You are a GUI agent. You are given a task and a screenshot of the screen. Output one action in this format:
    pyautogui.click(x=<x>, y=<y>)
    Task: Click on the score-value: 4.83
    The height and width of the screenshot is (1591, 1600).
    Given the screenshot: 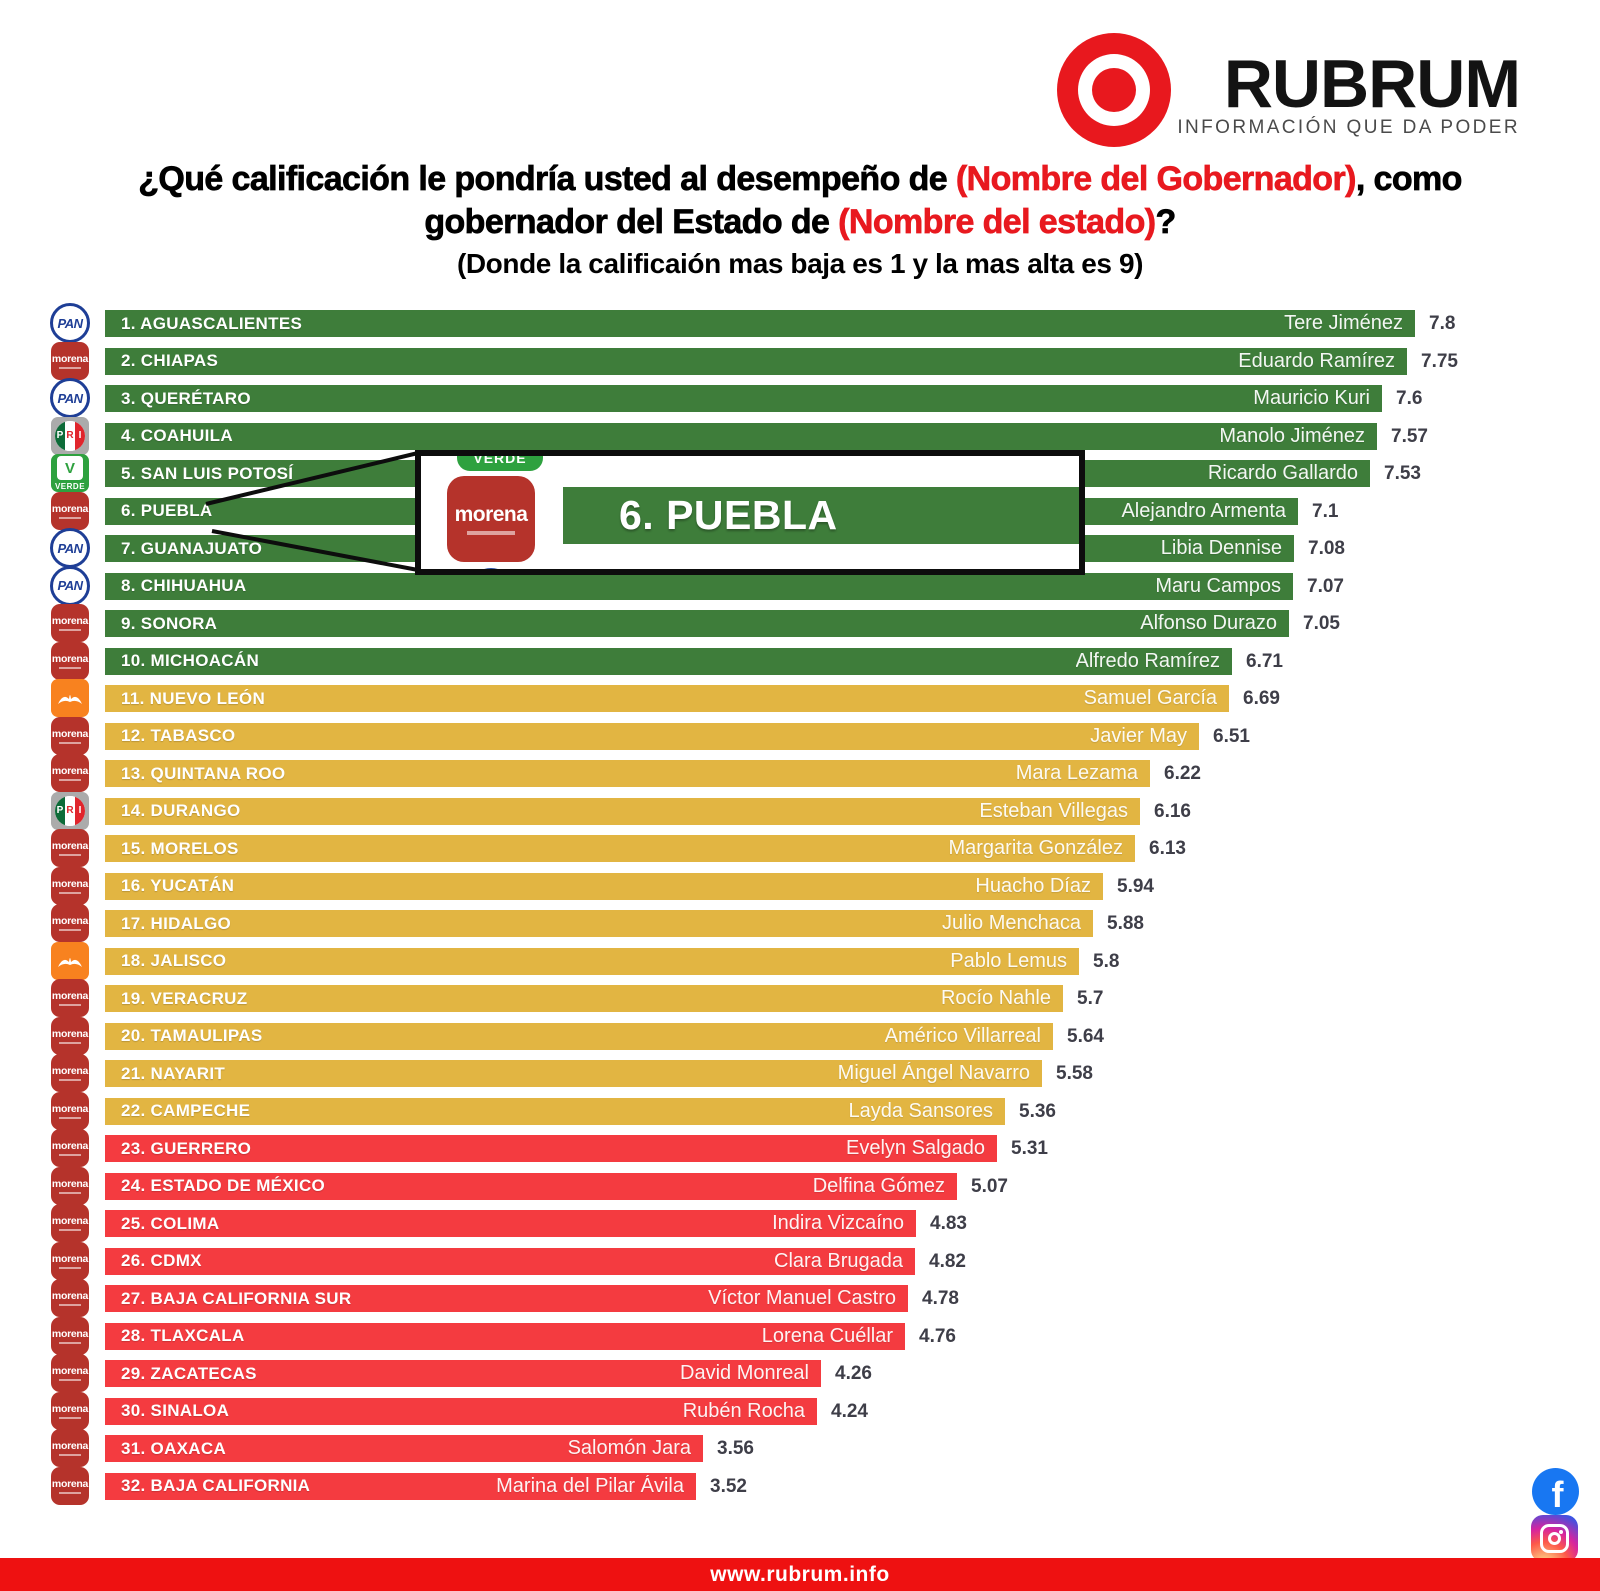 What is the action you would take?
    pyautogui.click(x=948, y=1223)
    